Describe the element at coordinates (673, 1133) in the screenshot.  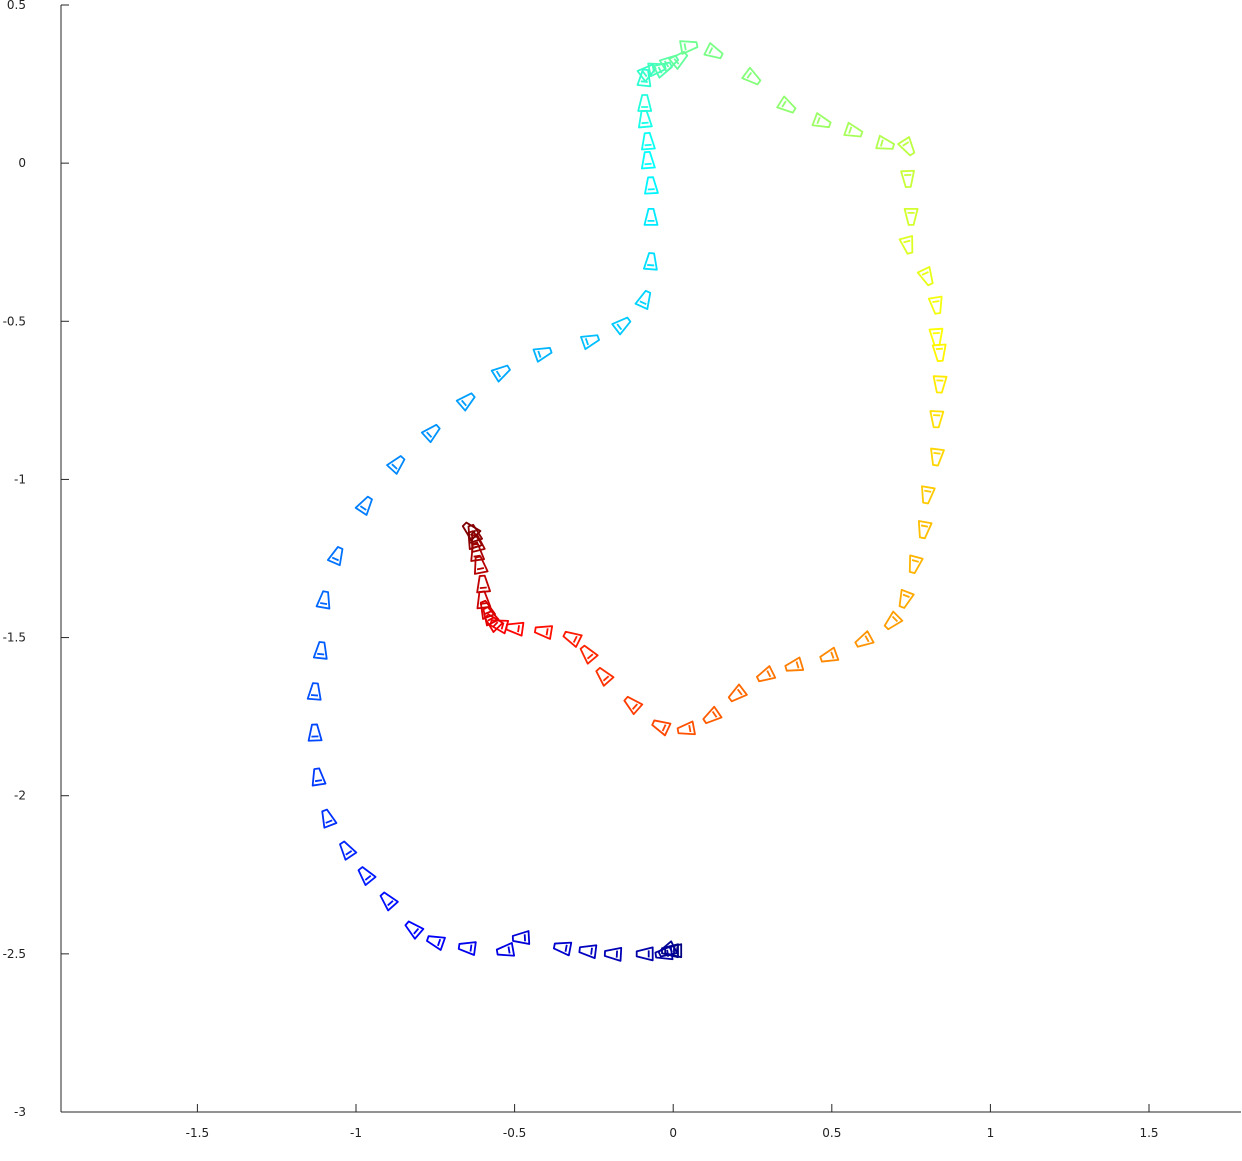
I see `x-tick-label: 0` at that location.